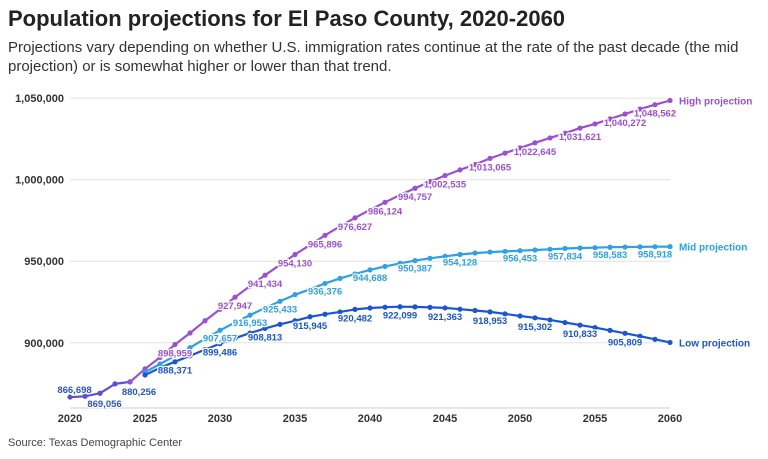 Image resolution: width=768 pixels, height=459 pixels. I want to click on low-projection-data-label: 918,953, so click(490, 321).